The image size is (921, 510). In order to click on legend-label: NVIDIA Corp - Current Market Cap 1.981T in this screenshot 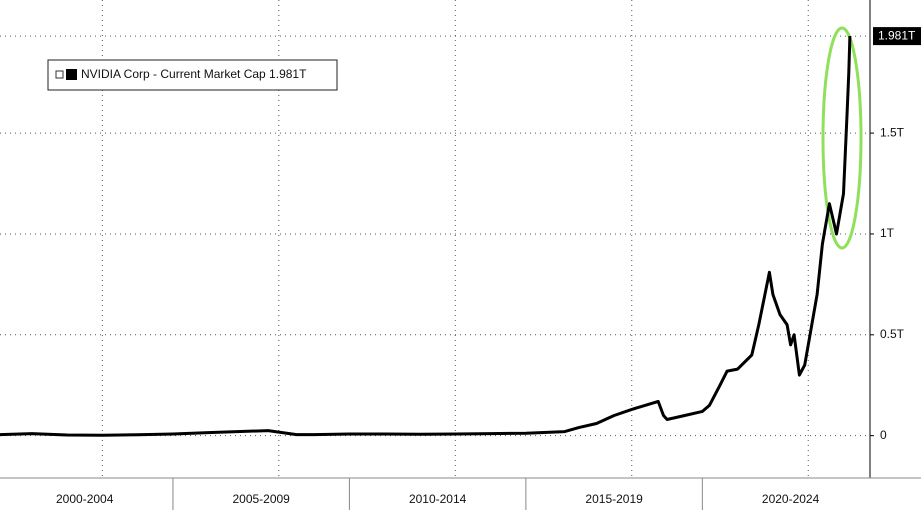, I will do `click(194, 74)`.